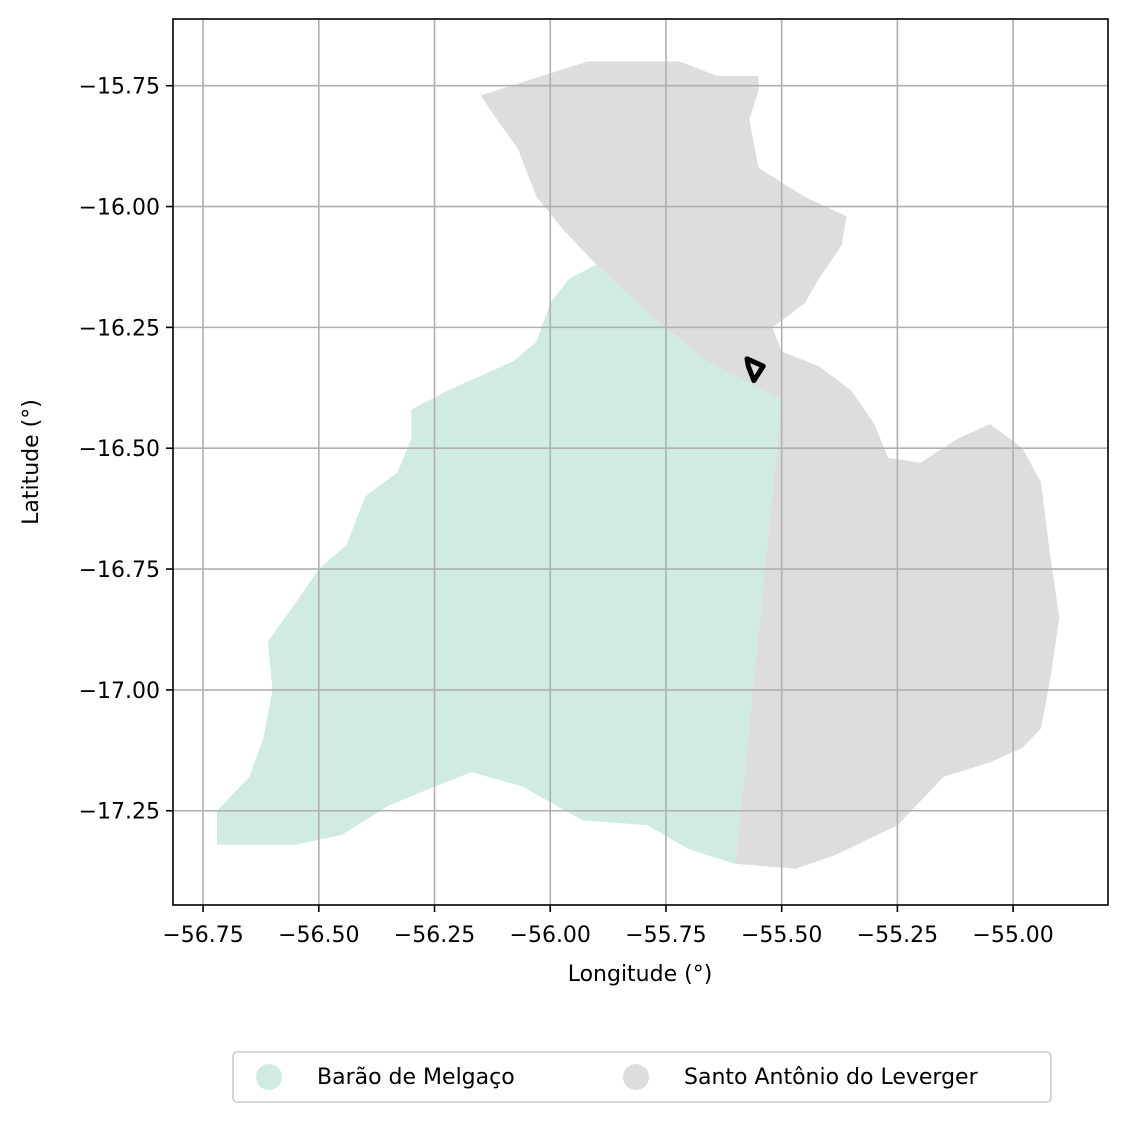 The height and width of the screenshot is (1121, 1128). Describe the element at coordinates (119, 87) in the screenshot. I see `y-tick-label-0: −15.75` at that location.